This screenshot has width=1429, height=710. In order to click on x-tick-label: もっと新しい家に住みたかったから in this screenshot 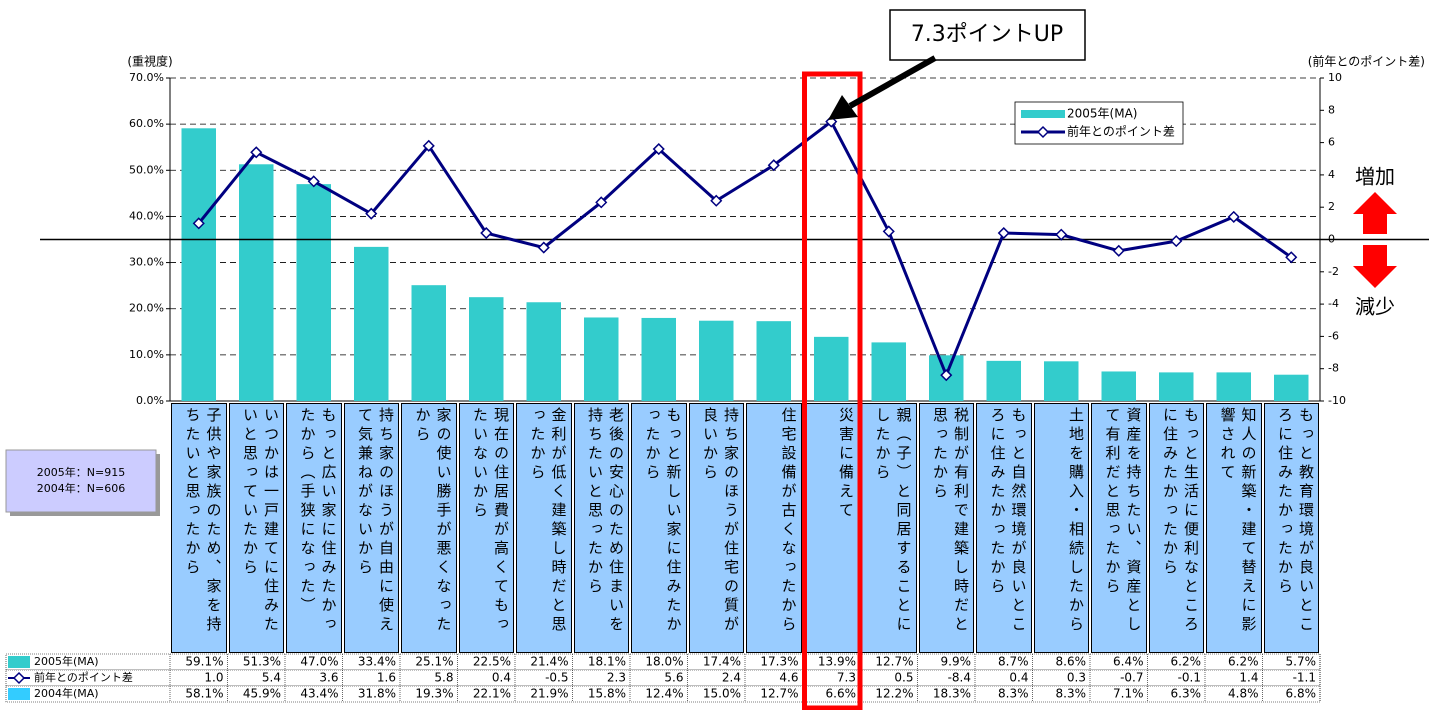, I will do `click(659, 528)`.